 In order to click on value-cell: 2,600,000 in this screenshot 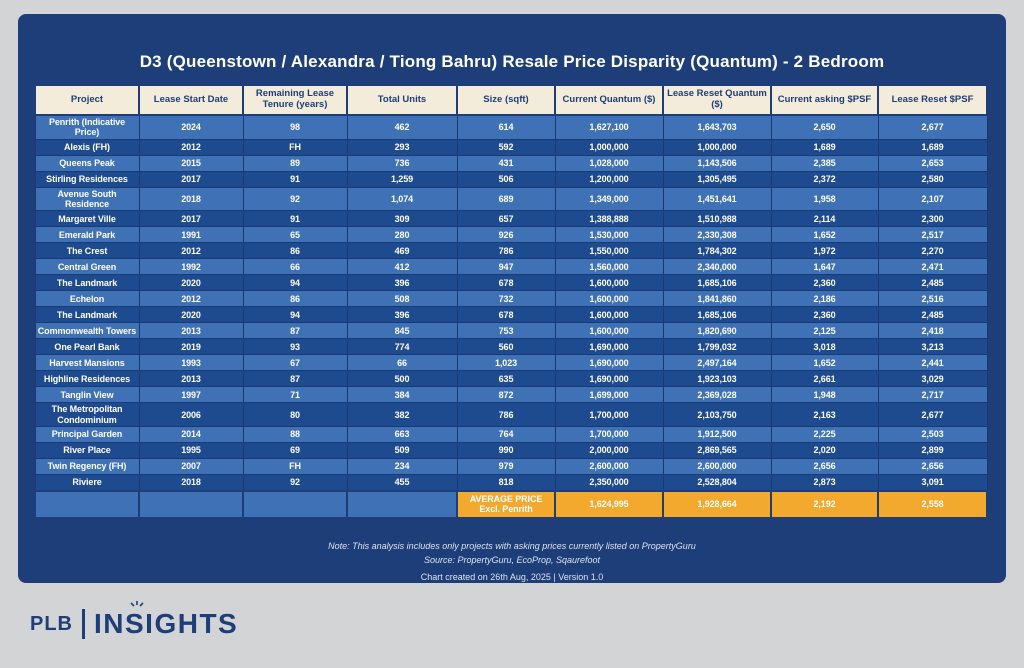, I will do `click(609, 467)`.